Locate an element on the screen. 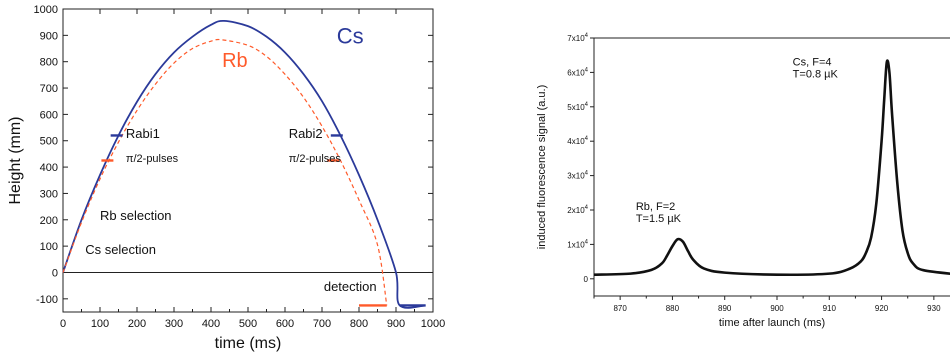  cs-temperature-label: T=0.8 µK is located at coordinates (816, 75).